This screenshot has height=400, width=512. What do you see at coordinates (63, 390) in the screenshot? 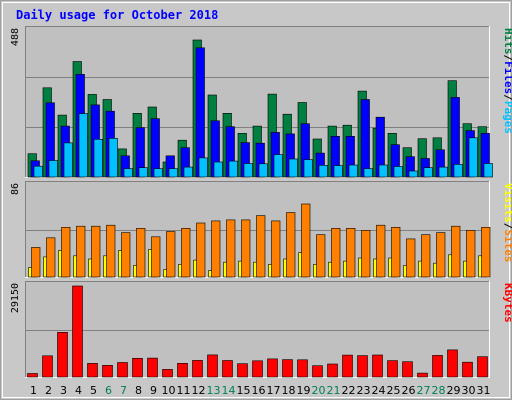
I see `x-tick-label: 3` at bounding box center [63, 390].